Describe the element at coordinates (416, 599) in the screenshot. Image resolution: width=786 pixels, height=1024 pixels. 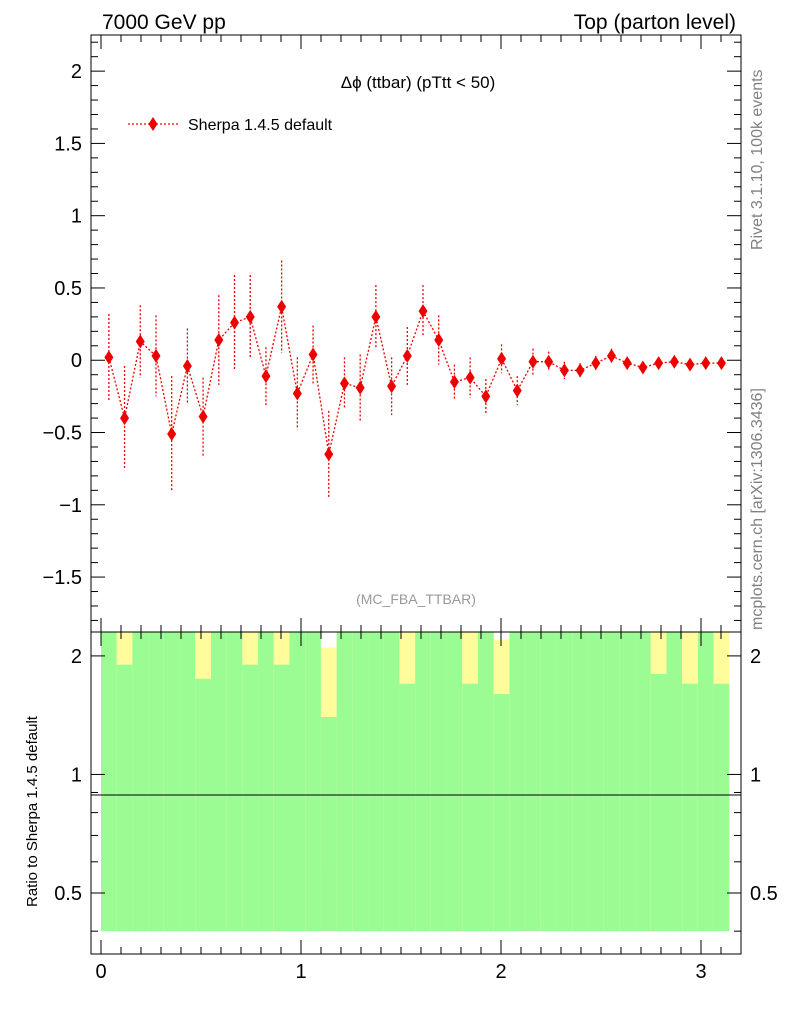
I see `analysis-watermark: (MC_FBA_TTBAR)` at that location.